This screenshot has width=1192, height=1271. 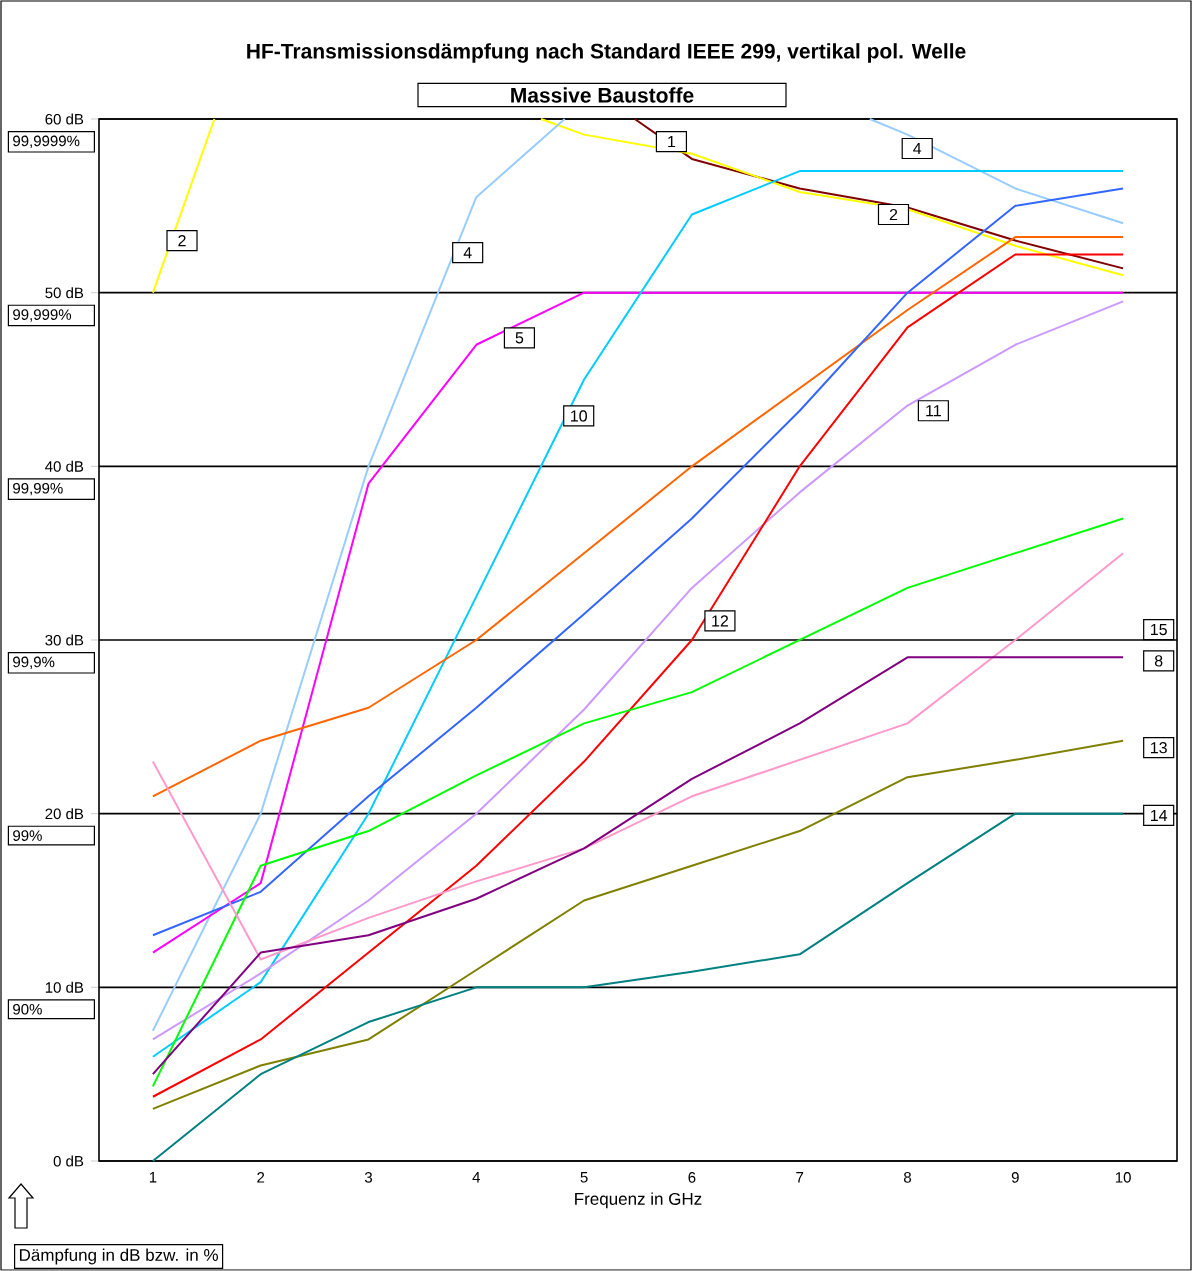 I want to click on x-tick-label: 4, so click(x=476, y=1177).